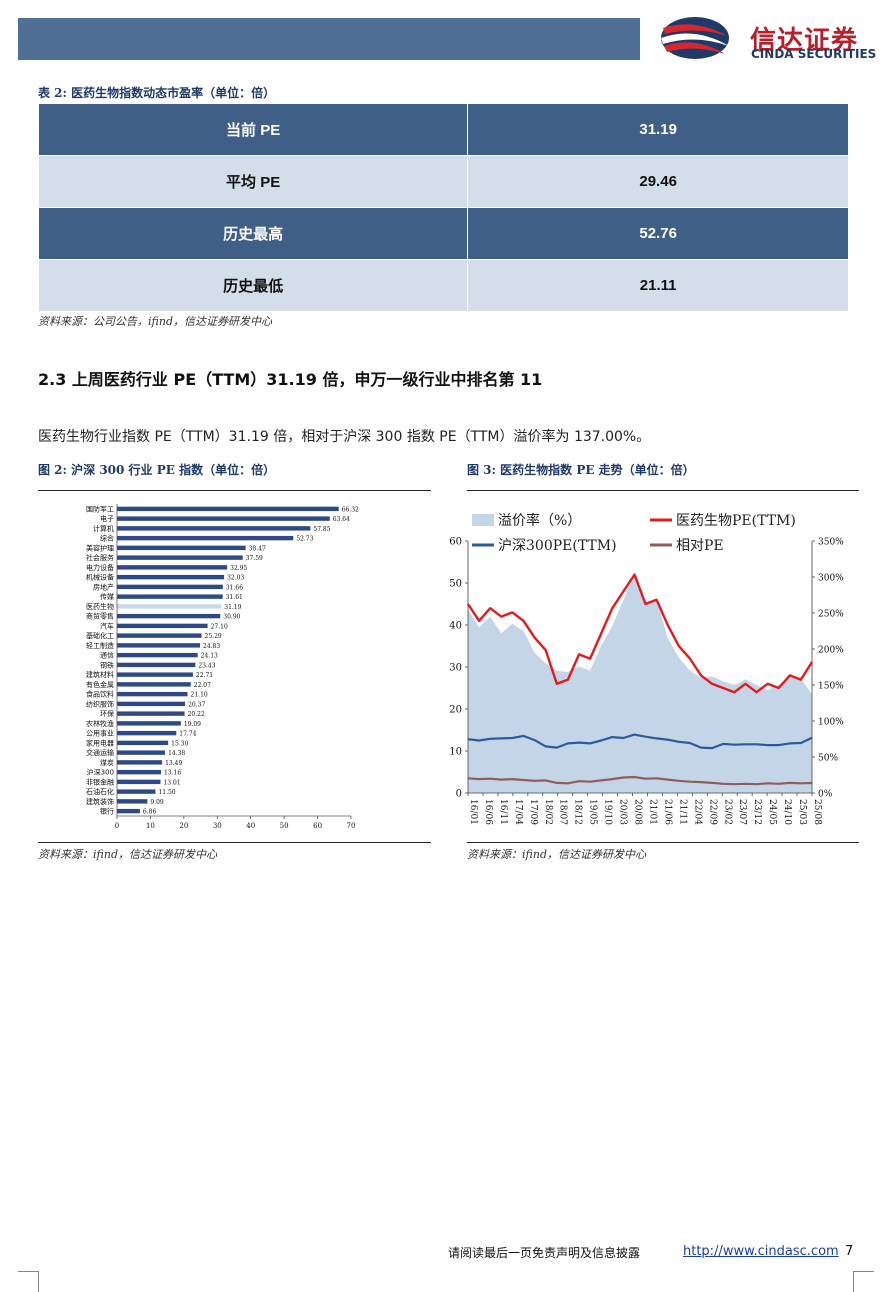 This screenshot has width=884, height=1292. I want to click on bar-category-label: 传媒, so click(107, 596).